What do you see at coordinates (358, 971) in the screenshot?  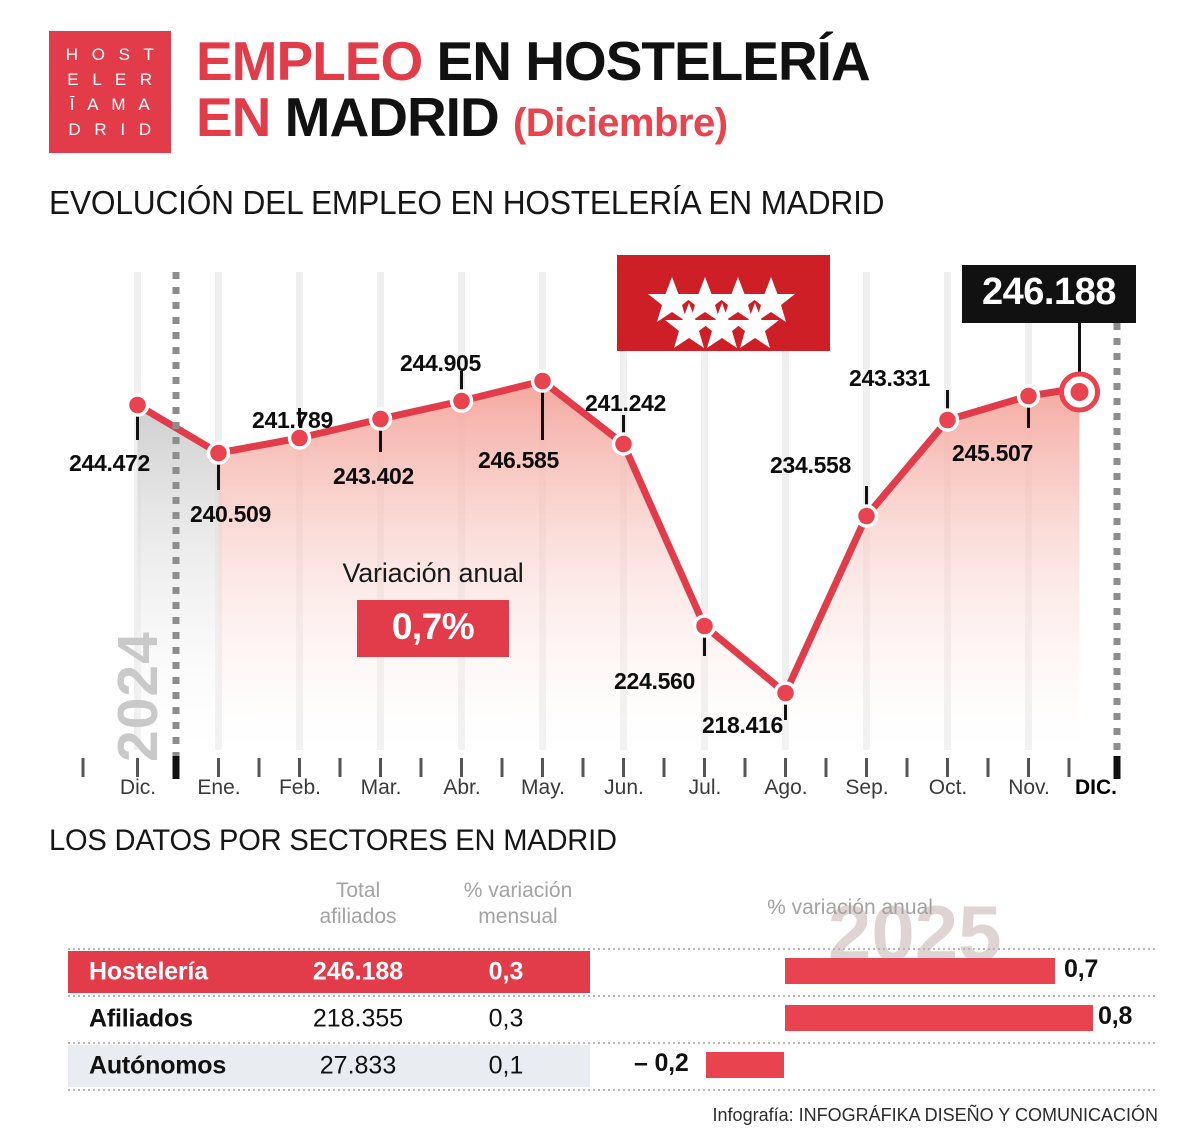 I see `row-total-hosteleria: 246.188` at bounding box center [358, 971].